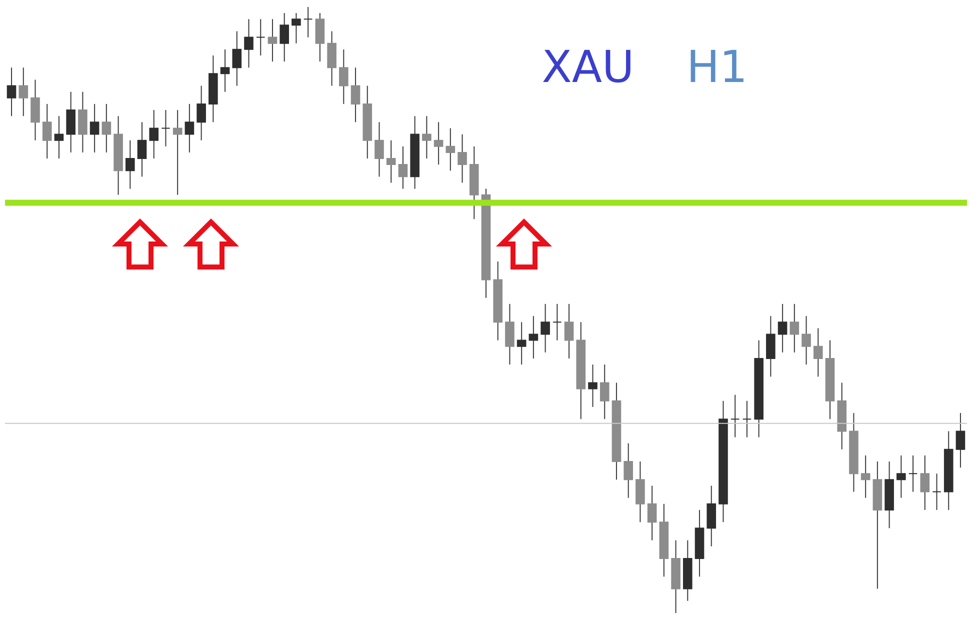 The height and width of the screenshot is (633, 977). I want to click on annotation: XAU, so click(588, 67).